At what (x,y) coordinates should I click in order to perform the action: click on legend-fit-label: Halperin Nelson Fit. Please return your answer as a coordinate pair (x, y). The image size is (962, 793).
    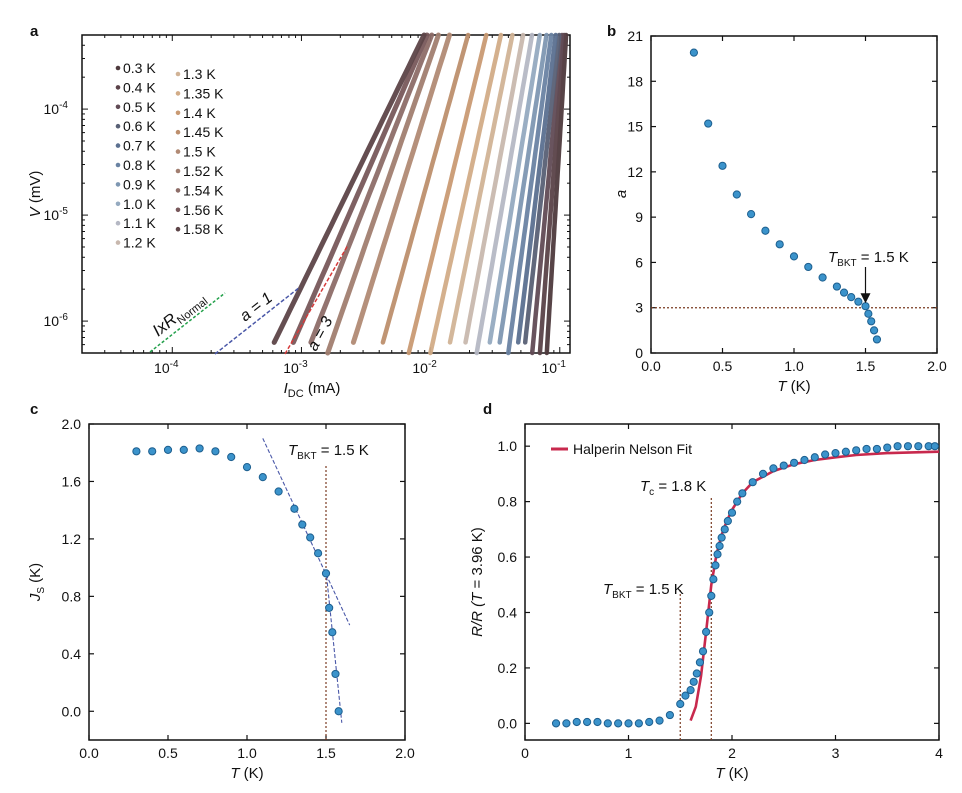
    Looking at the image, I should click on (632, 449).